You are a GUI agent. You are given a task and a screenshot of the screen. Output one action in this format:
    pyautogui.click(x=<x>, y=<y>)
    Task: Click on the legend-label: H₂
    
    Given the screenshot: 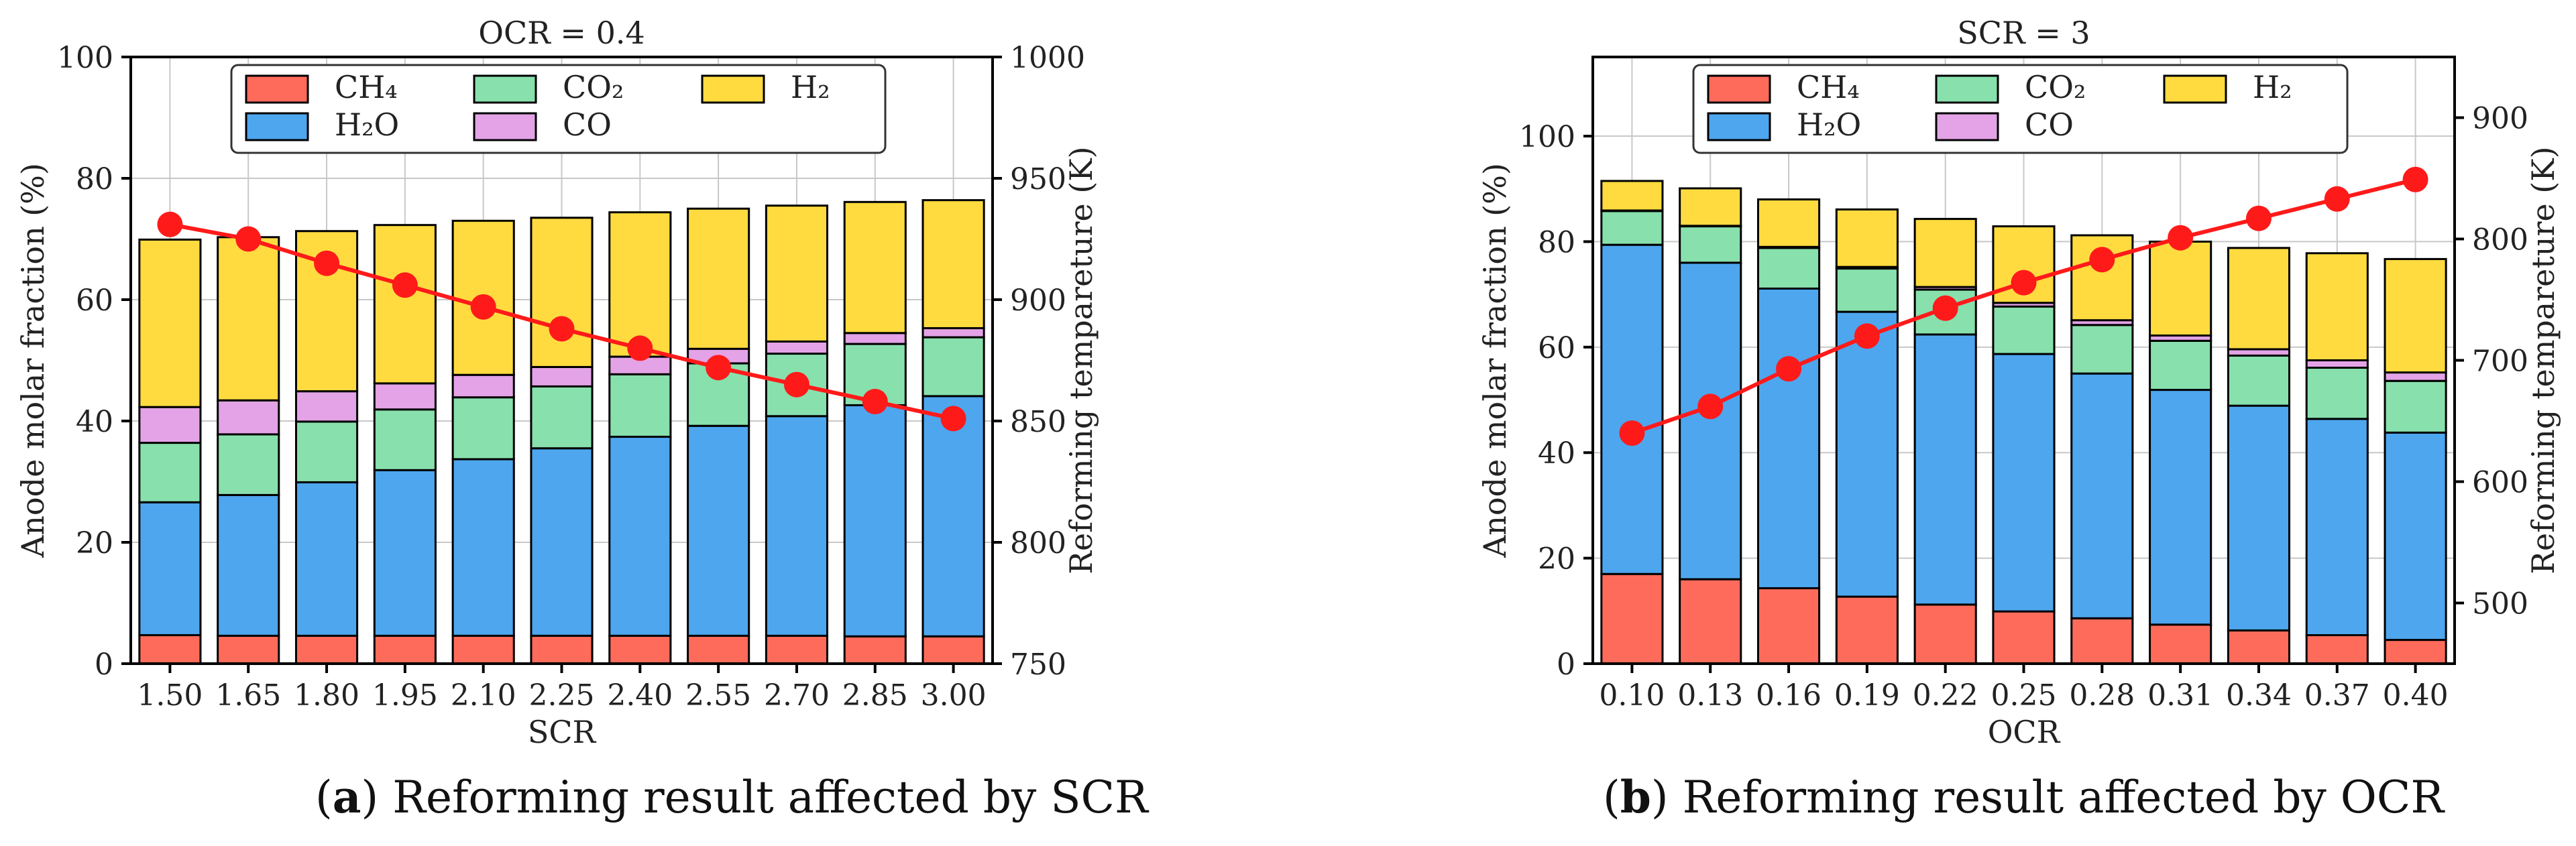 What is the action you would take?
    pyautogui.click(x=810, y=87)
    